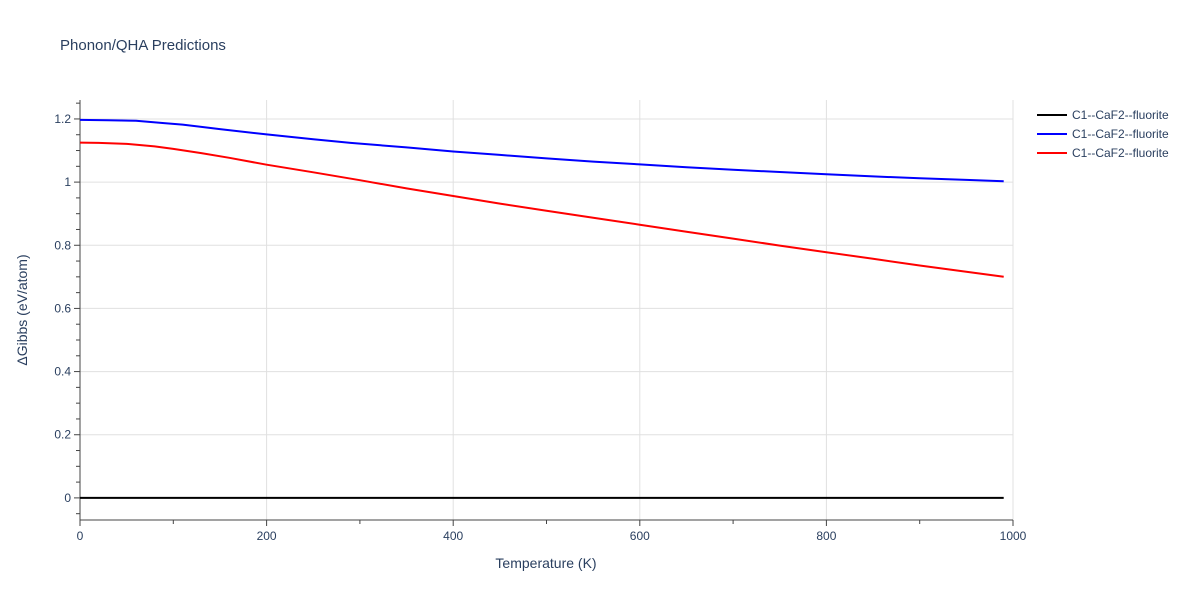 Image resolution: width=1200 pixels, height=600 pixels. I want to click on x-tick-label: 800, so click(826, 536).